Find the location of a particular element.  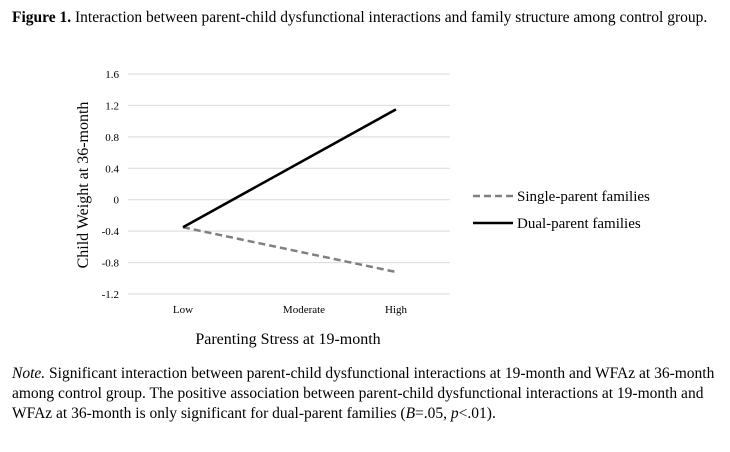

y-tick-label: 1.6 is located at coordinates (112, 75).